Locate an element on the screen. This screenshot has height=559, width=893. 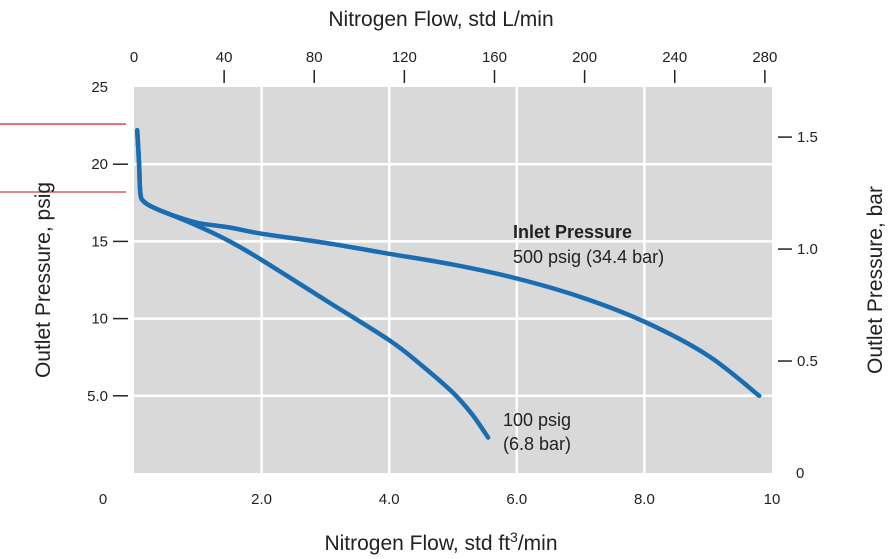
x-tick-label-top: 280 is located at coordinates (764, 57).